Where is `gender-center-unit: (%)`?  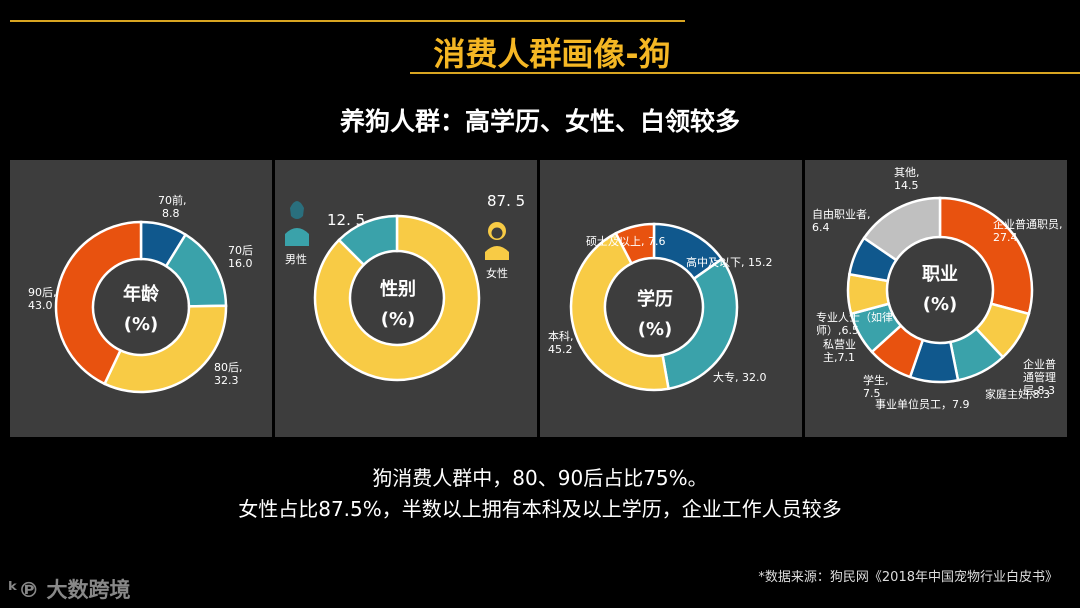 gender-center-unit: (%) is located at coordinates (398, 319).